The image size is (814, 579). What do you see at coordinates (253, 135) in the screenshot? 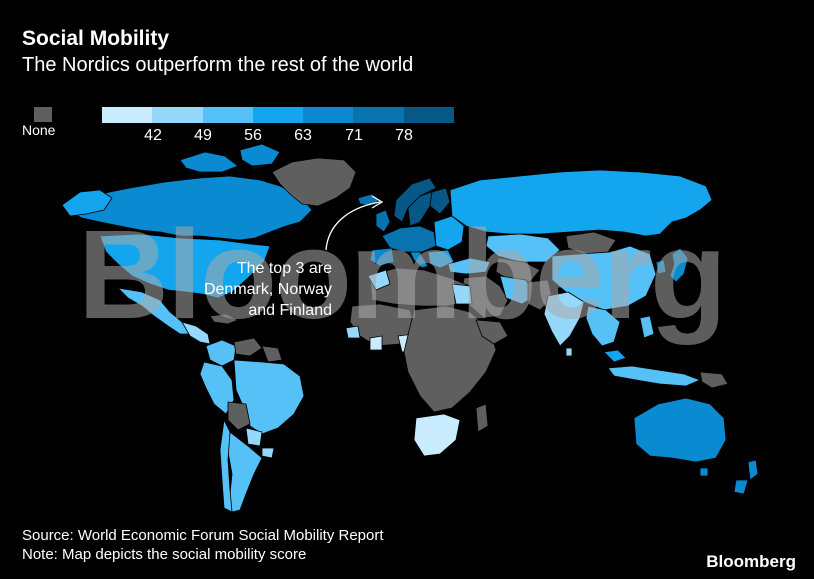
I see `legend-tick: 56` at bounding box center [253, 135].